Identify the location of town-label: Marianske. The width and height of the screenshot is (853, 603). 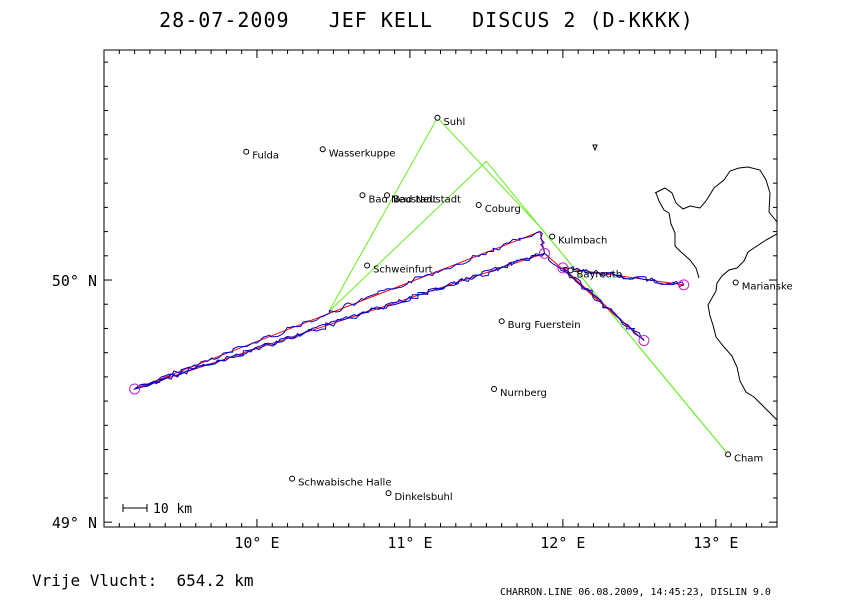
(767, 286).